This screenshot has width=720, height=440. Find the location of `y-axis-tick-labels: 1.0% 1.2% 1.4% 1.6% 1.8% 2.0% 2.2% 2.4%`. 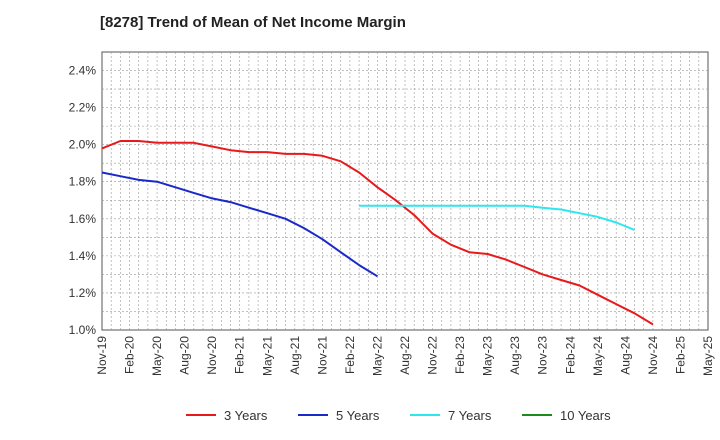

y-axis-tick-labels: 1.0% 1.2% 1.4% 1.6% 1.8% 2.0% 2.2% 2.4% is located at coordinates (83, 200).